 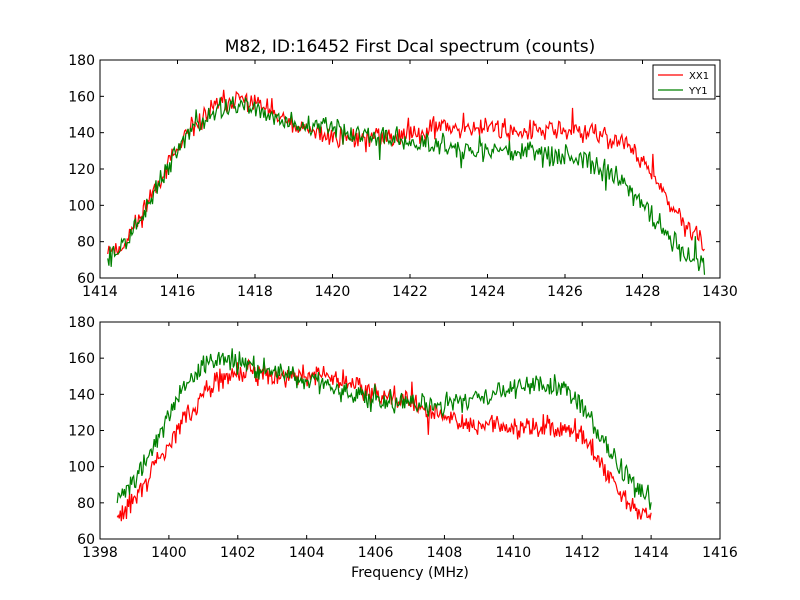 I want to click on legend-box, so click(x=684, y=82).